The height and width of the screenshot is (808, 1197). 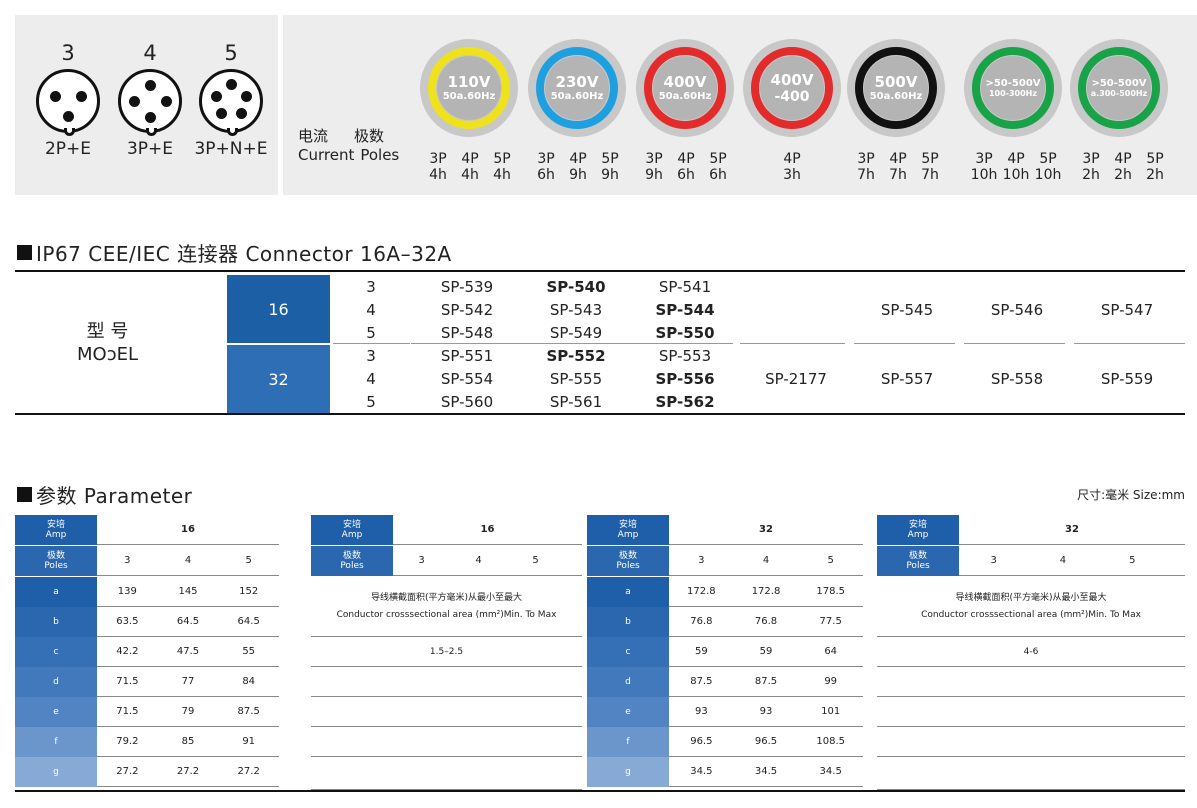 What do you see at coordinates (686, 167) in the screenshot?
I see `pole-hour-label: 4P 6h` at bounding box center [686, 167].